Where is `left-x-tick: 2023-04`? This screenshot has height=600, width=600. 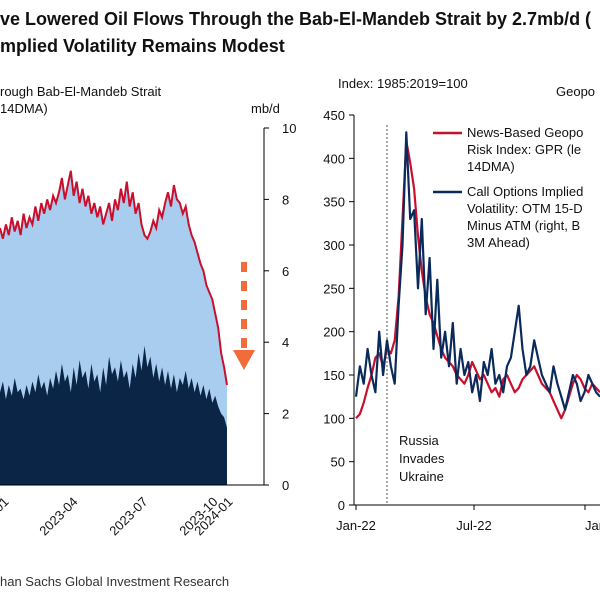 left-x-tick: 2023-04 is located at coordinates (58, 516).